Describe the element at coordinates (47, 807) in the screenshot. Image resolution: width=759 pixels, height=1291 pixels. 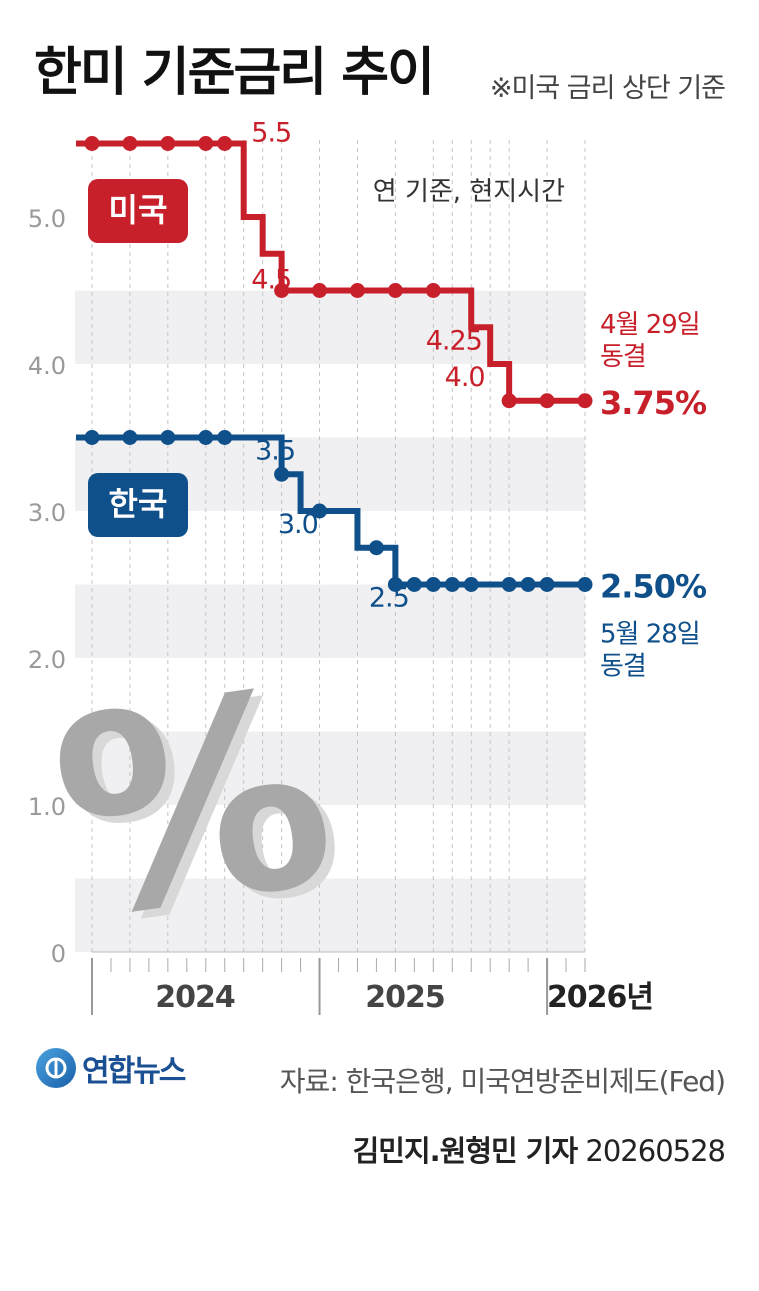
I see `y-tick-label: 1.0` at that location.